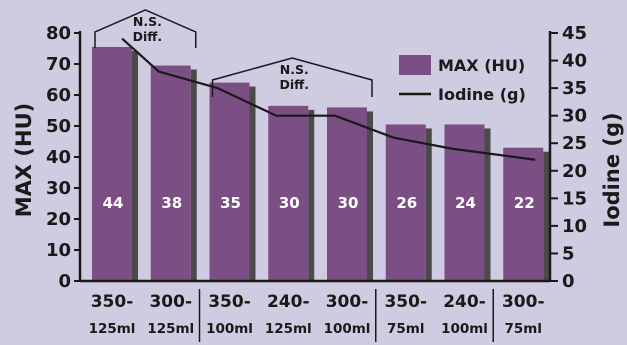  I want to click on bar-data-label: 22, so click(524, 203).